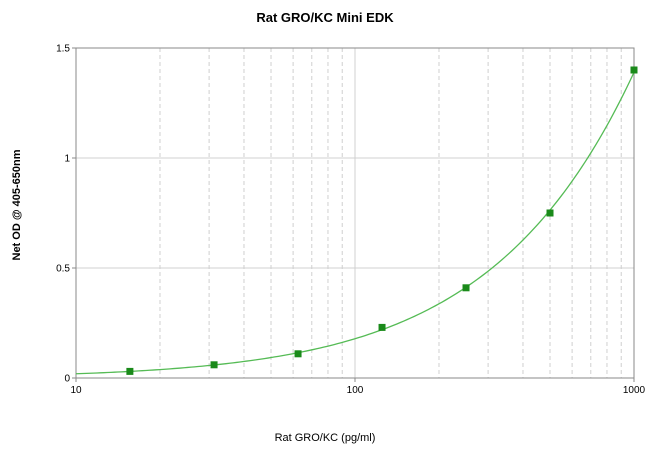 This screenshot has width=650, height=466. Describe the element at coordinates (325, 17) in the screenshot. I see `chart-title: Rat GRO/KC Mini EDK` at that location.